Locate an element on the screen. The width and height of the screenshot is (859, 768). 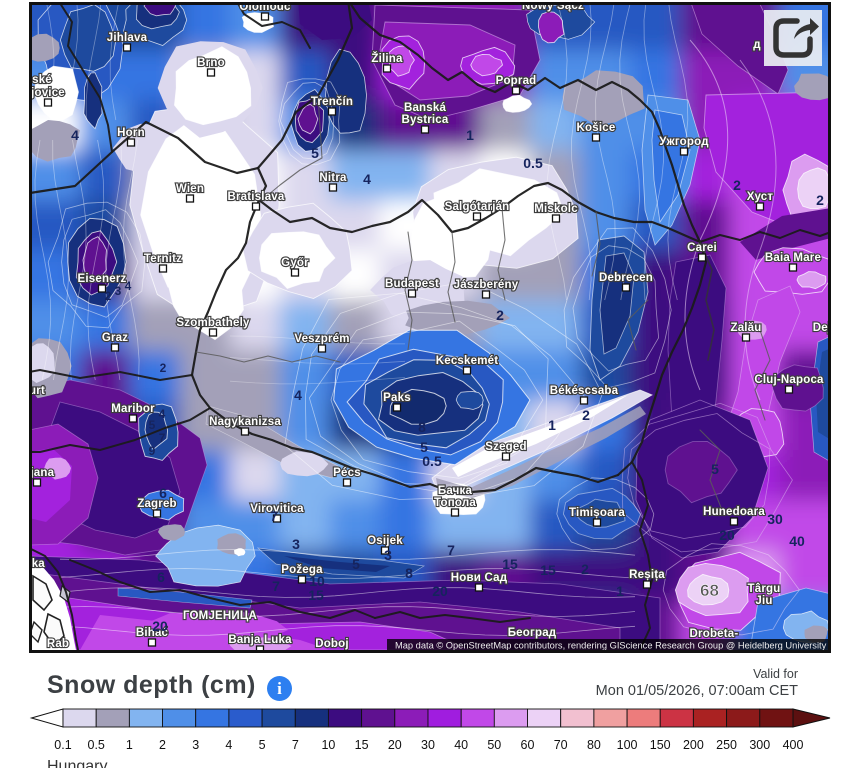
svg-text: Banja Luka is located at coordinates (260, 640).